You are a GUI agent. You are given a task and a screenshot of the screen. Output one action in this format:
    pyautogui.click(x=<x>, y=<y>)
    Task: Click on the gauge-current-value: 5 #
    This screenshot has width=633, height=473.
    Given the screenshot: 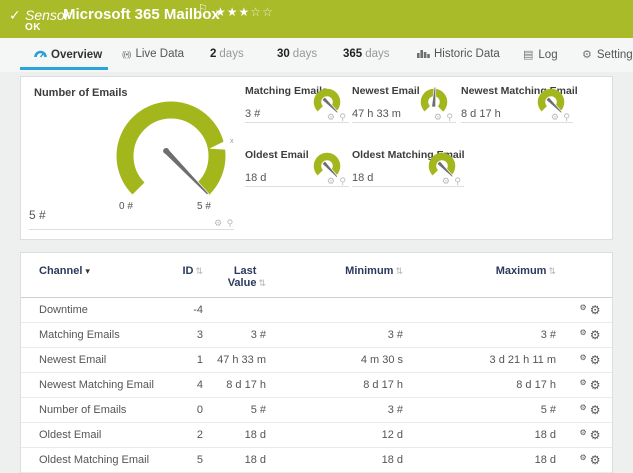 What is the action you would take?
    pyautogui.click(x=37, y=215)
    